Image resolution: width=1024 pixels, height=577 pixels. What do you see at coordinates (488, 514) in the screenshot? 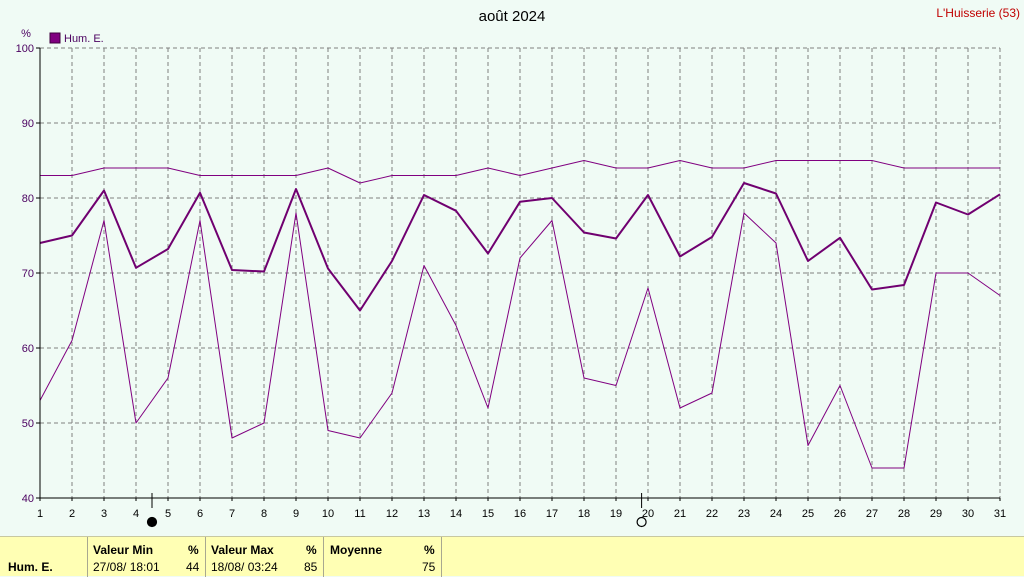
I see `x-tick-label: 15` at bounding box center [488, 514].